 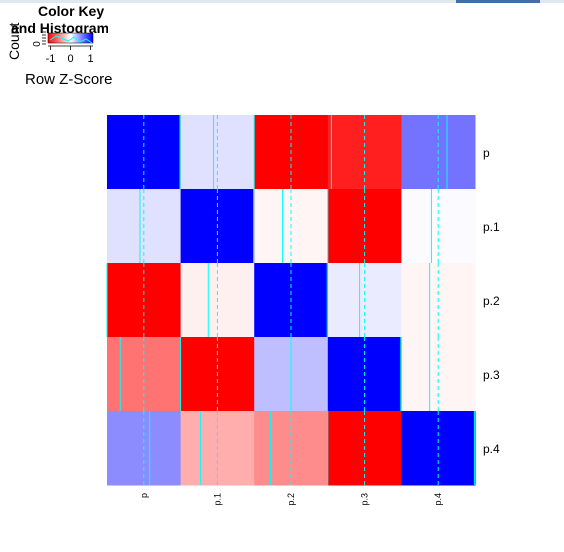 I want to click on row-label: p.2, so click(x=491, y=301).